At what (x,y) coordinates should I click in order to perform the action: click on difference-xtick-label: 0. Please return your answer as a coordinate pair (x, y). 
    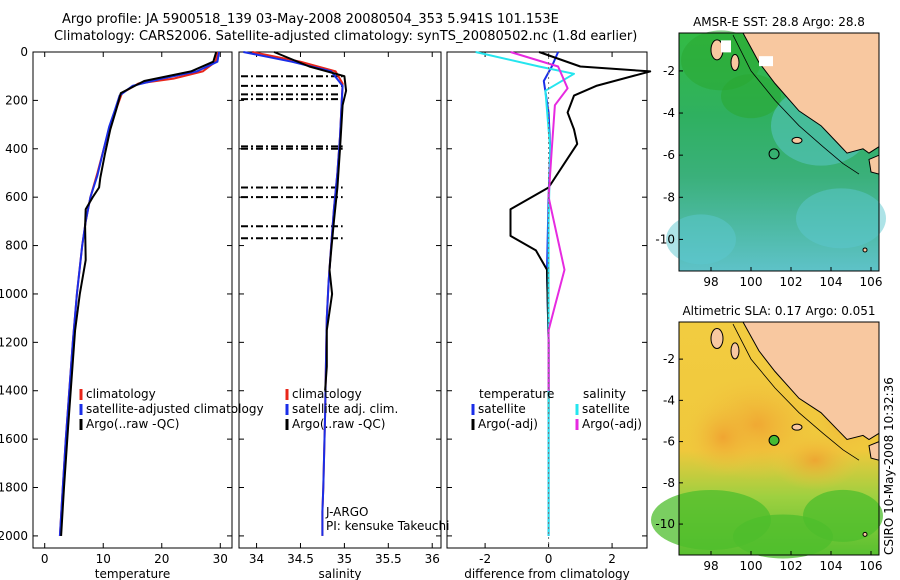
    Looking at the image, I should click on (549, 559).